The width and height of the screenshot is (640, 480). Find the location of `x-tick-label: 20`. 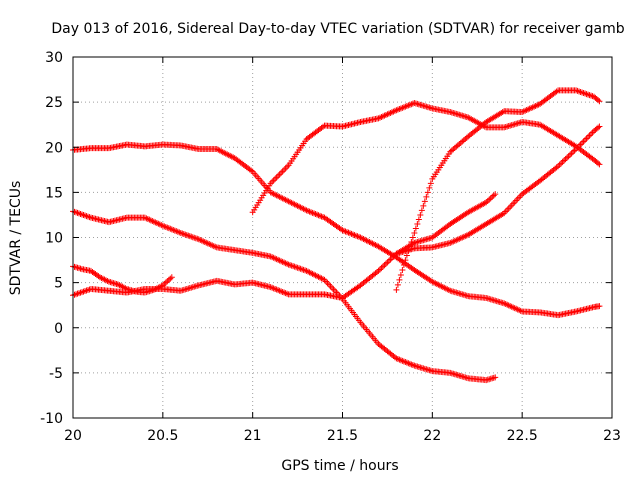

x-tick-label: 20 is located at coordinates (73, 436).